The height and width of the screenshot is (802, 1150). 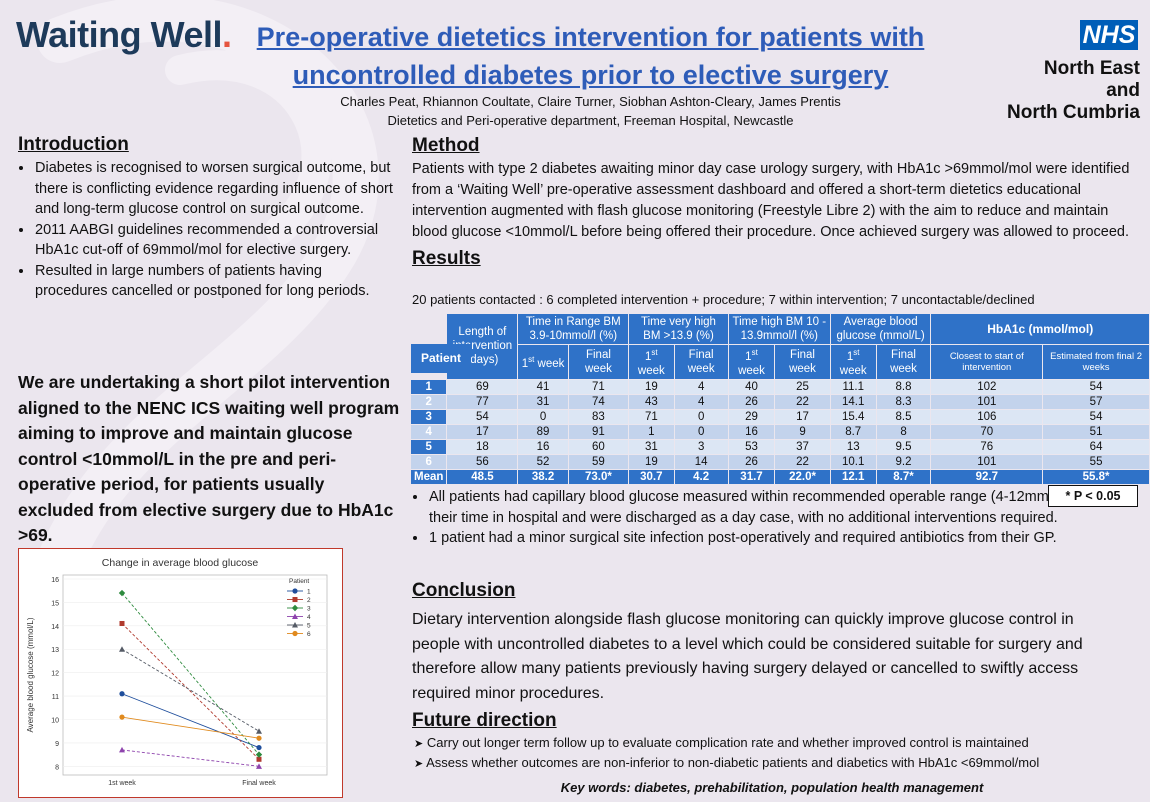 I want to click on y-tick-label: 12, so click(x=55, y=674).